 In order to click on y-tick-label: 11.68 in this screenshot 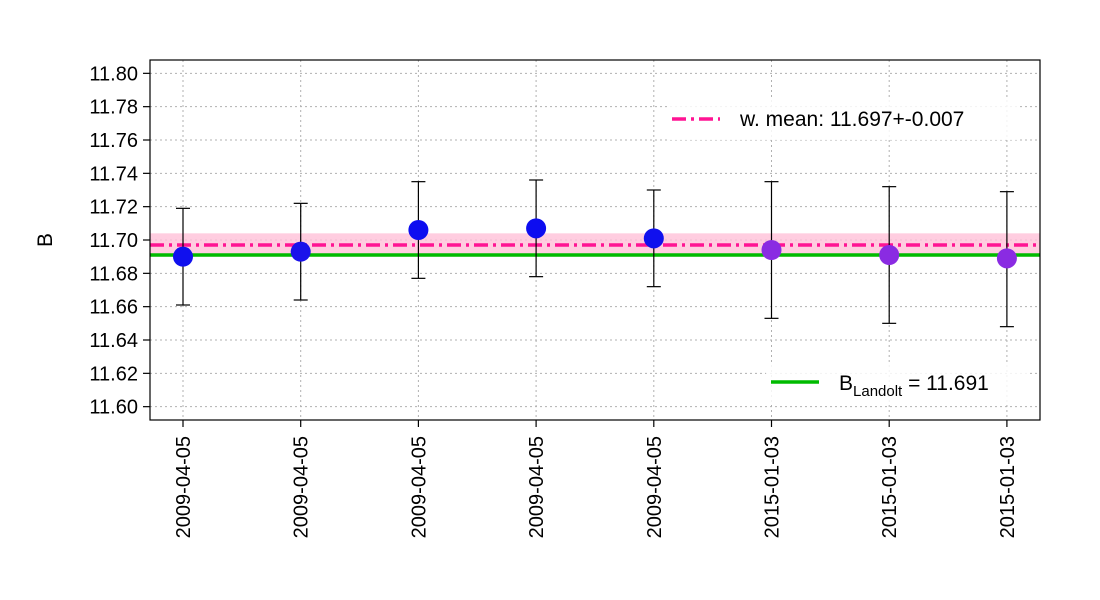, I will do `click(113, 274)`.